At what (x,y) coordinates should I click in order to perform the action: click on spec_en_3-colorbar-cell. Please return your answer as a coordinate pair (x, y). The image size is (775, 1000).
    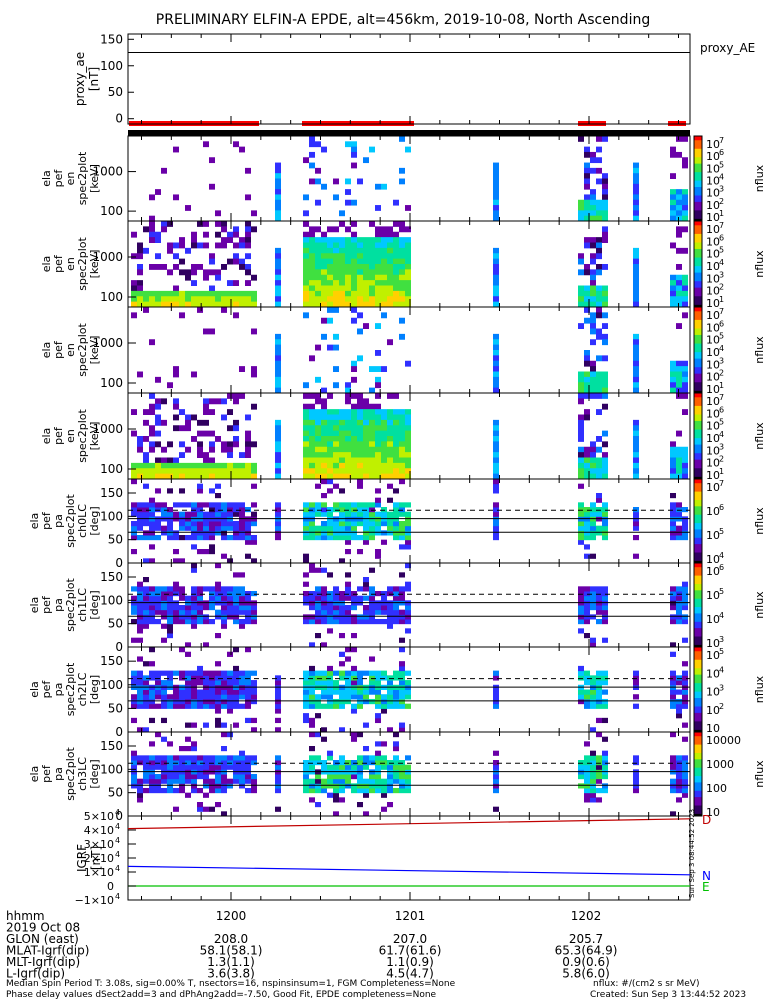
    Looking at the image, I should click on (698, 332).